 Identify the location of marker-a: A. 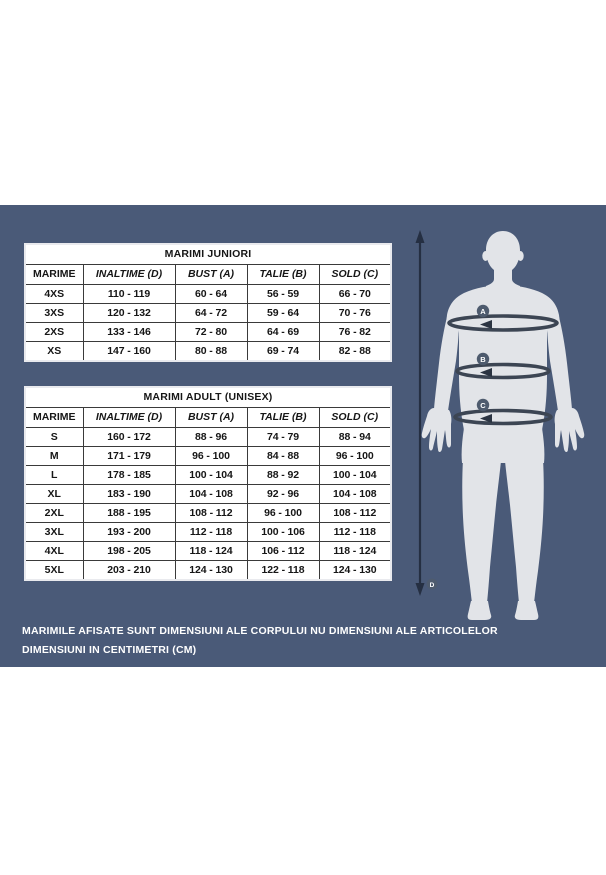
(483, 311).